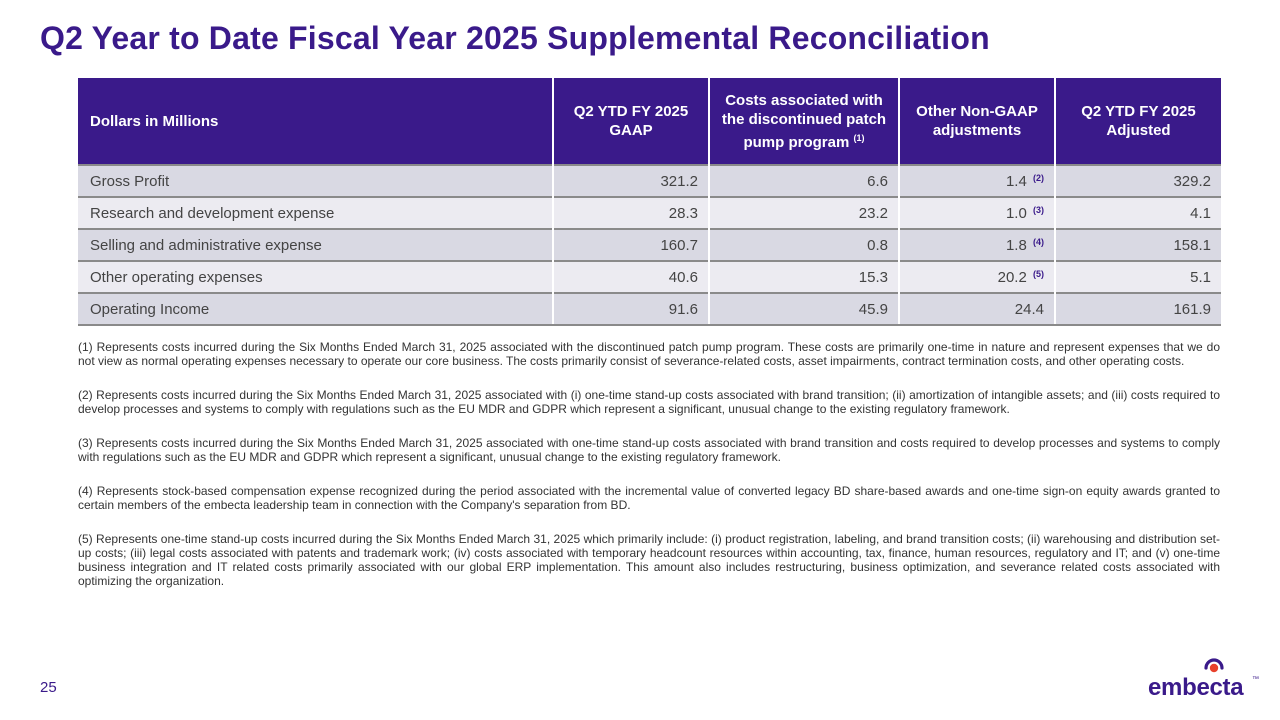 This screenshot has width=1280, height=720. Describe the element at coordinates (631, 244) in the screenshot. I see `cell-gaap: 160.7` at that location.